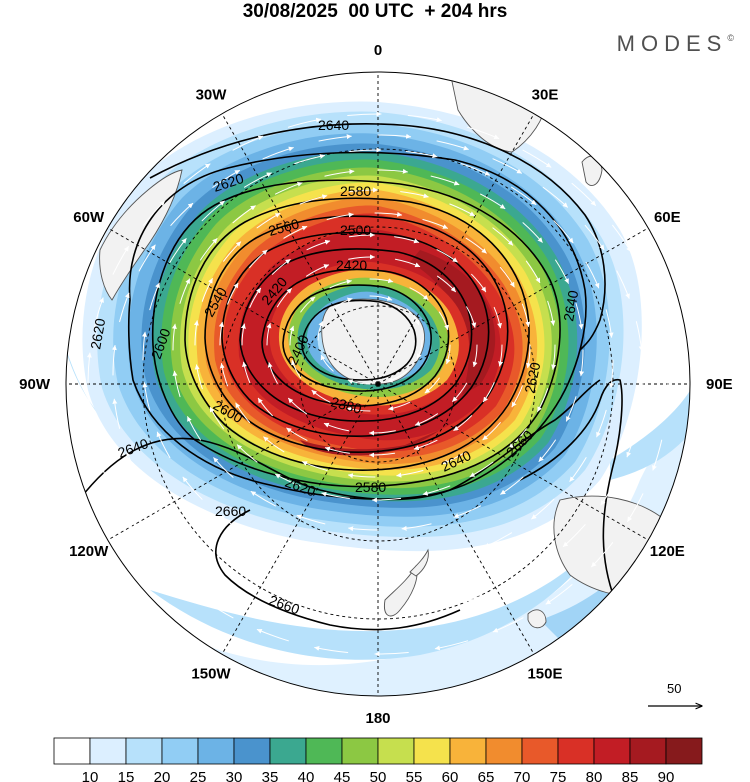  Describe the element at coordinates (666, 775) in the screenshot. I see `colorbar-label: 90` at that location.